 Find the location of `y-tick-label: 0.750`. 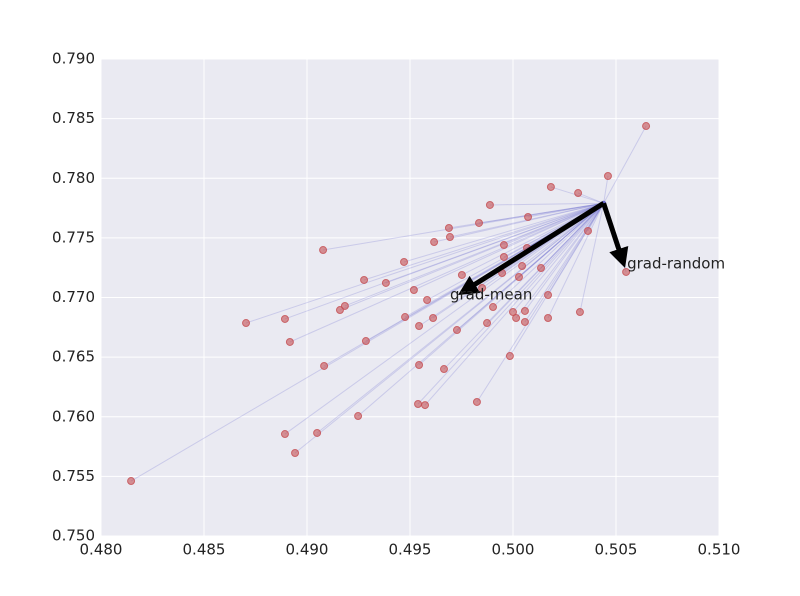

y-tick-label: 0.750 is located at coordinates (73, 536).